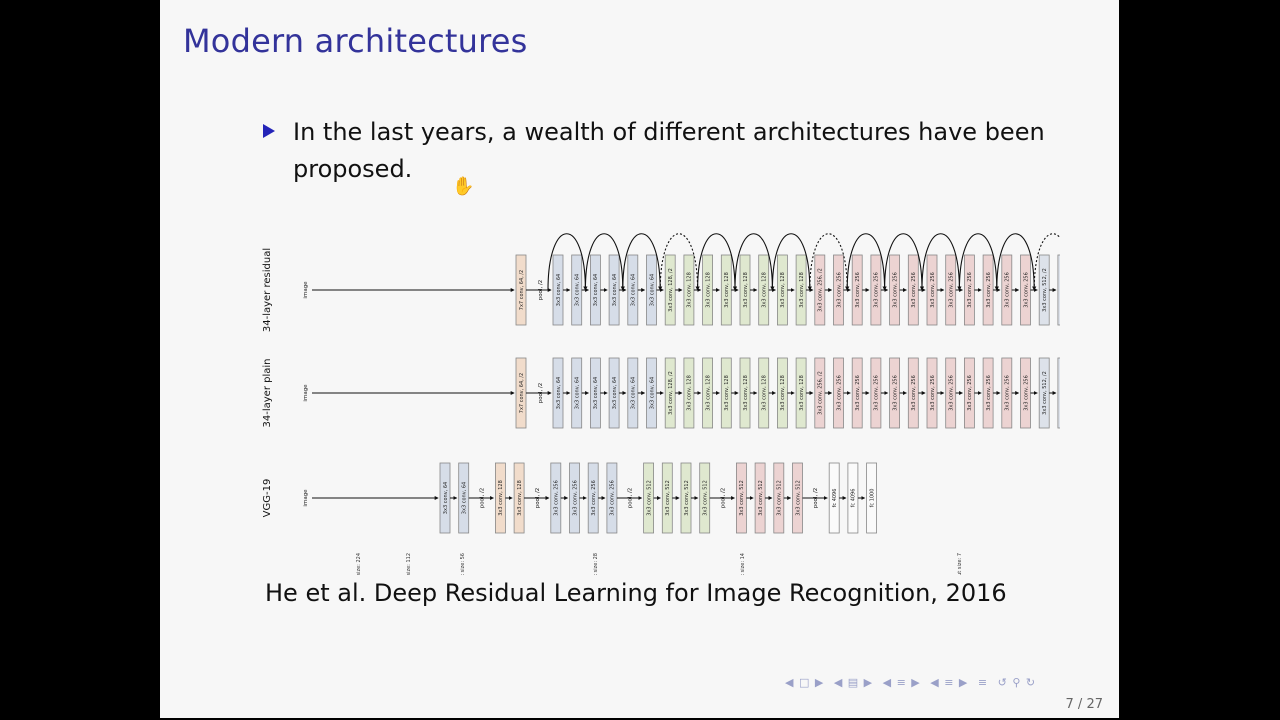 This screenshot has width=1280, height=720. Describe the element at coordinates (306, 393) in the screenshot. I see `plain-input-label: image` at that location.